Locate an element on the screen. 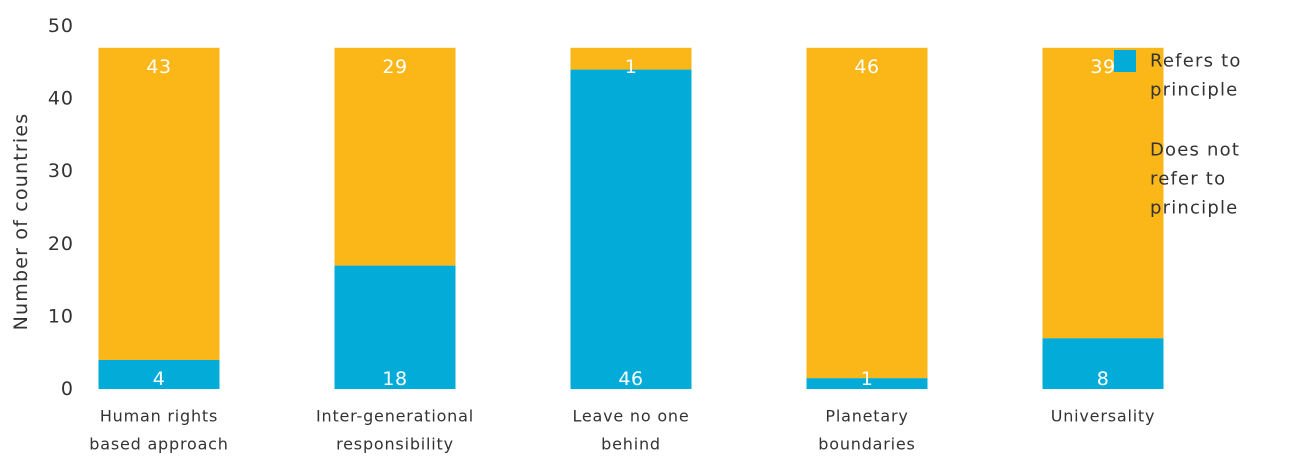  data-label-refers: 8 is located at coordinates (1103, 379).